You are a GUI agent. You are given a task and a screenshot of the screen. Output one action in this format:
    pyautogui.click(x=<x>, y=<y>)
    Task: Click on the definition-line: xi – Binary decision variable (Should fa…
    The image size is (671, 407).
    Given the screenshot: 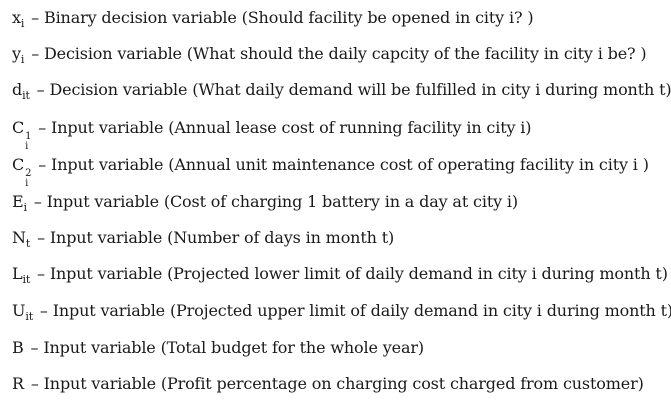 What is the action you would take?
    pyautogui.click(x=273, y=21)
    